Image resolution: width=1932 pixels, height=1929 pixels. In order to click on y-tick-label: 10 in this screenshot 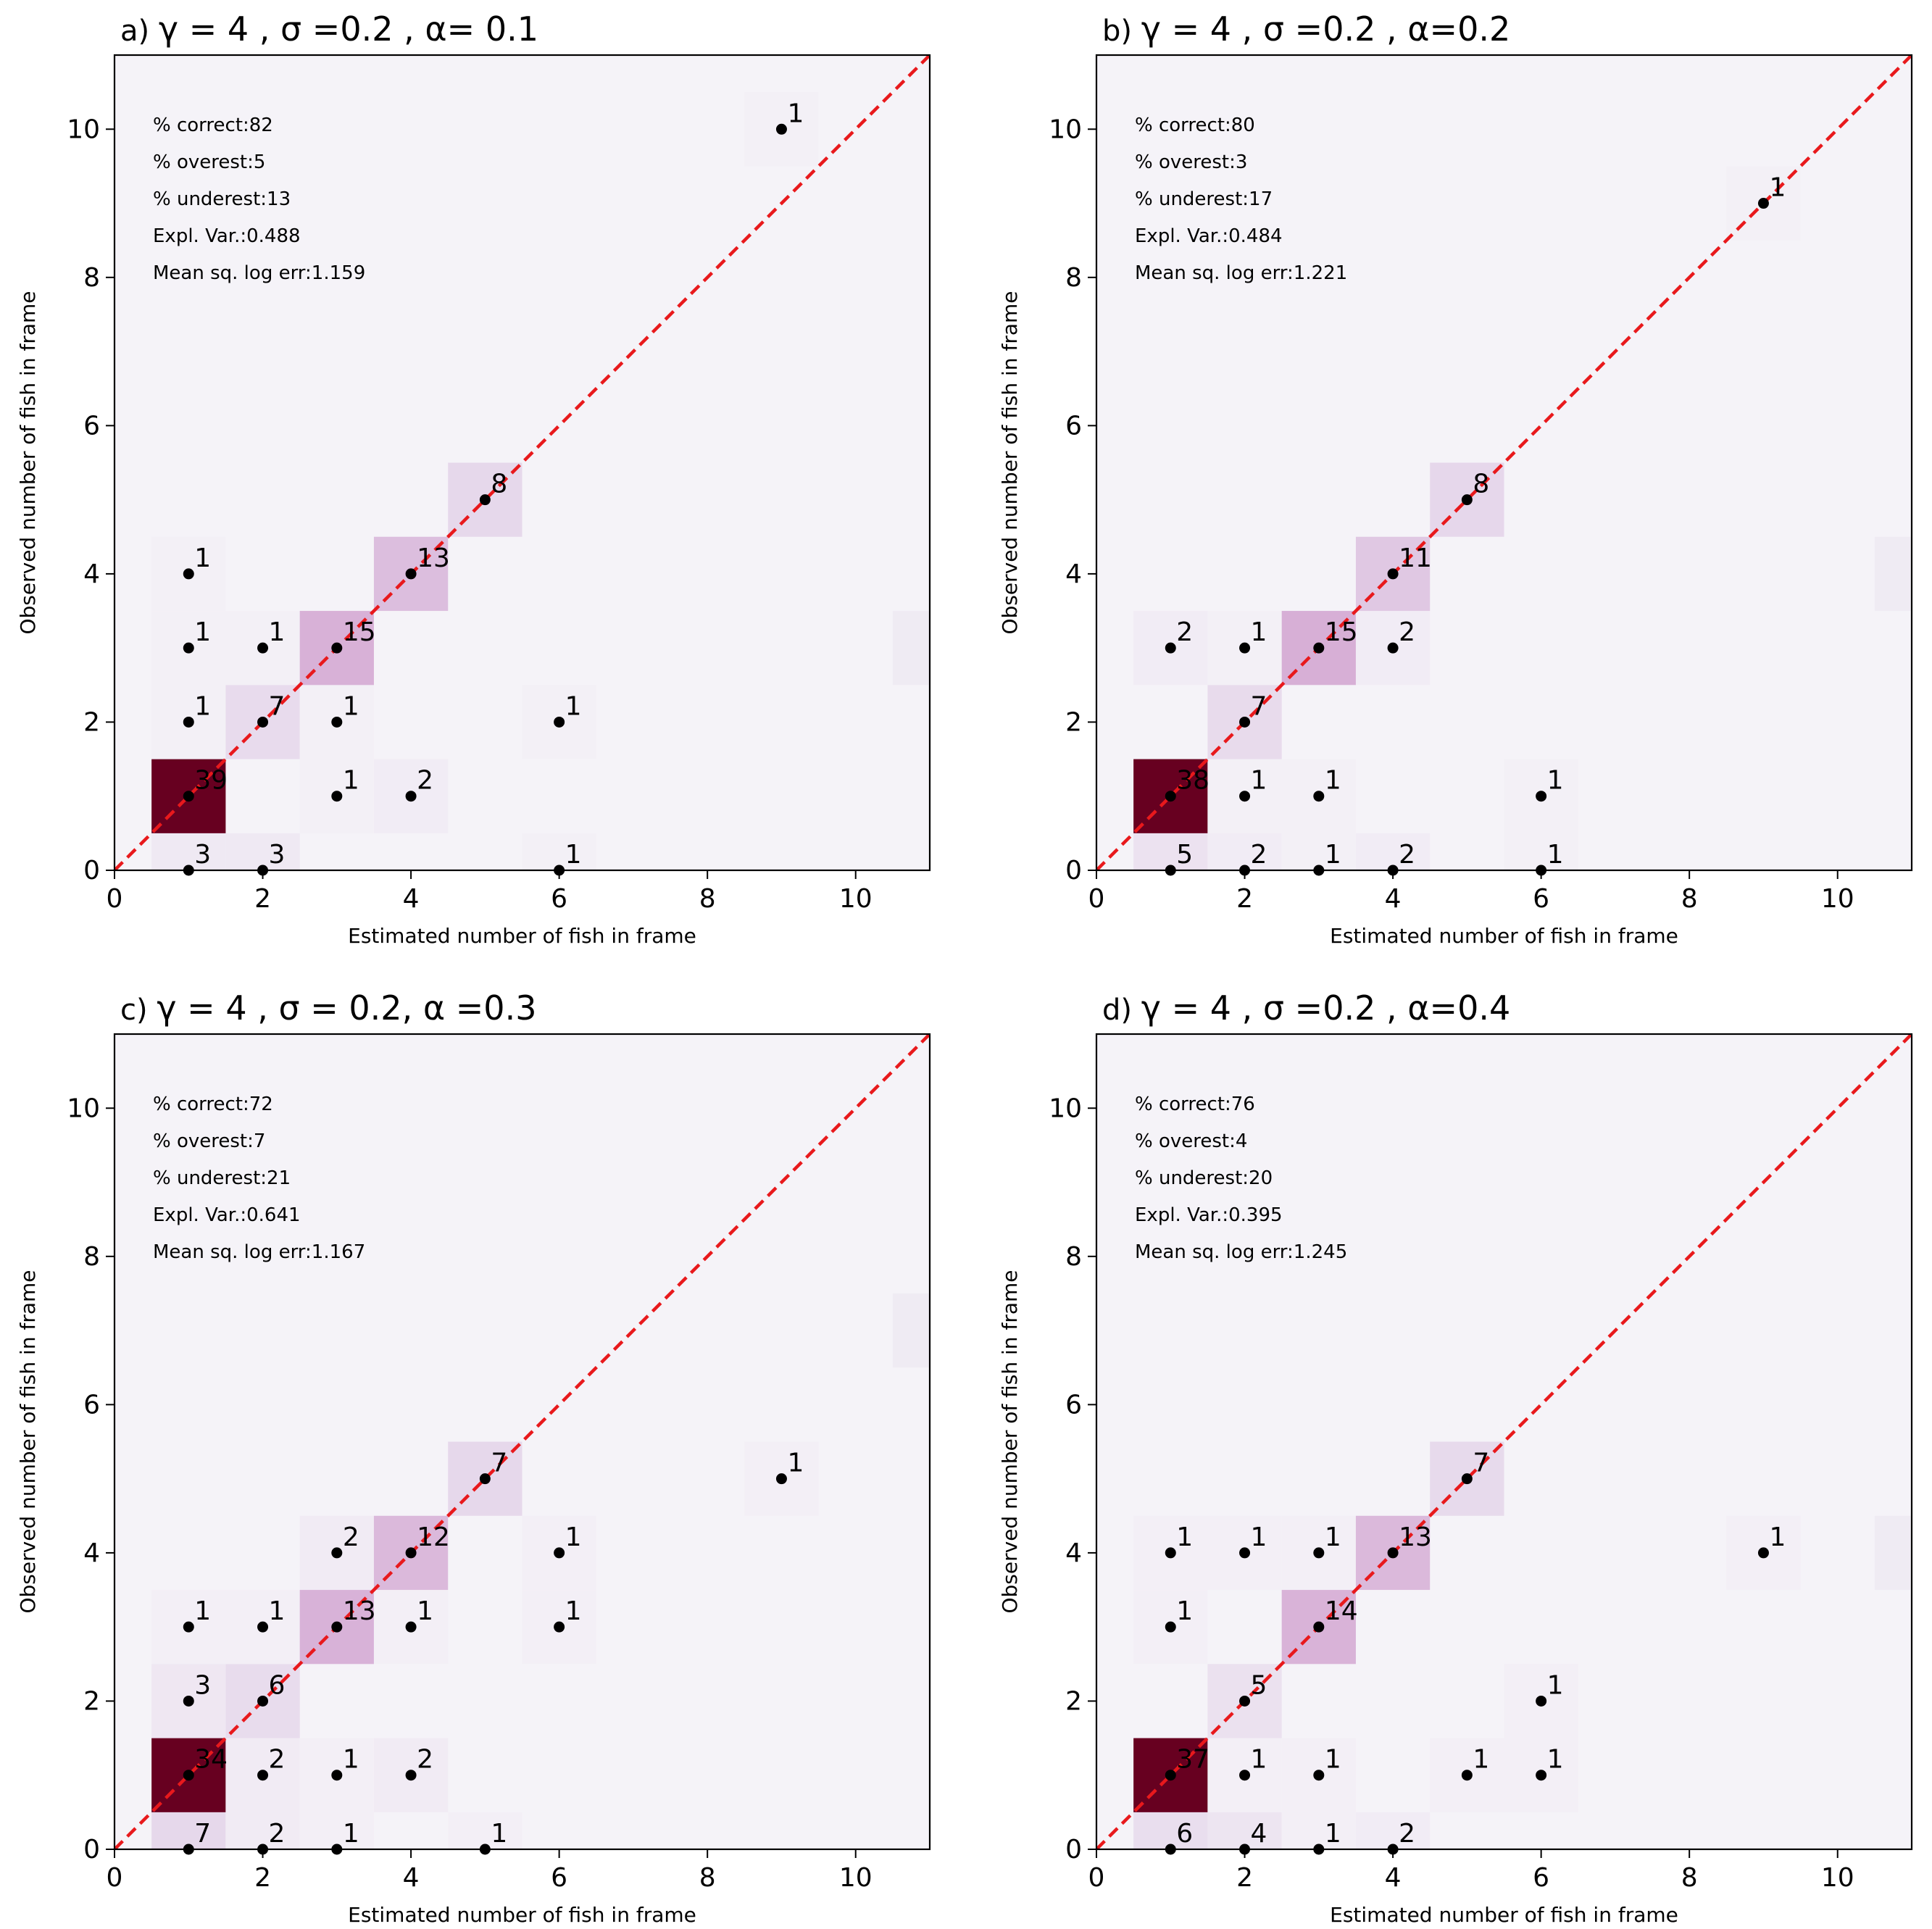, I will do `click(1065, 1108)`.